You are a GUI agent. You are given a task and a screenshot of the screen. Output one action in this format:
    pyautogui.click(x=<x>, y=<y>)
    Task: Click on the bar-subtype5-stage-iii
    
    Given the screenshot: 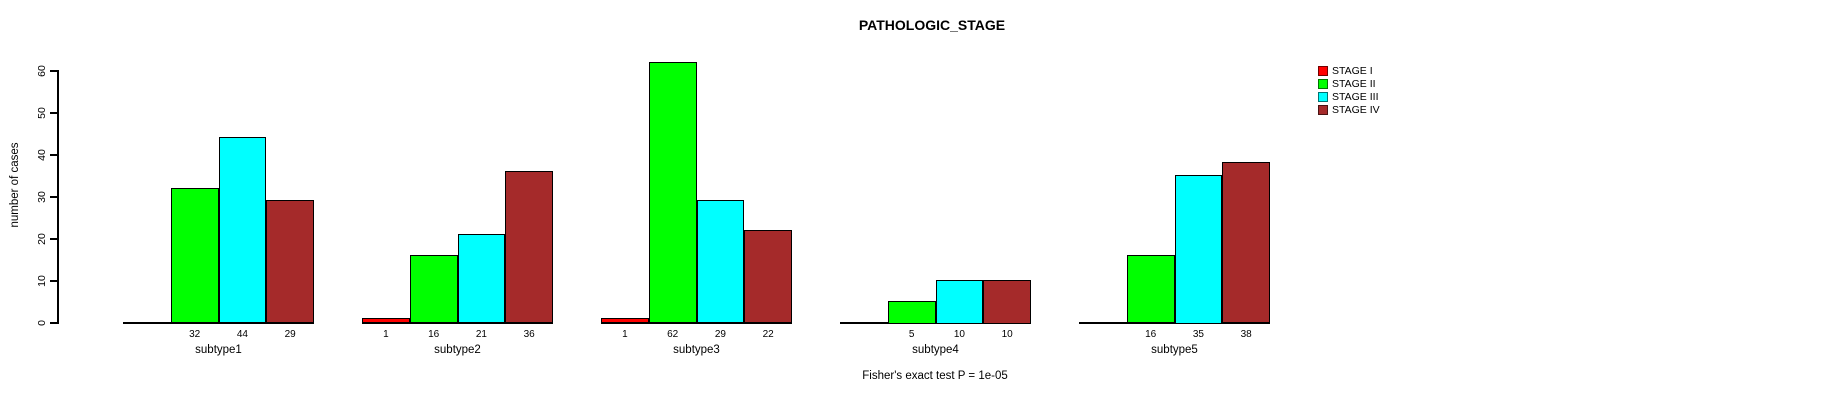 What is the action you would take?
    pyautogui.click(x=1198, y=249)
    